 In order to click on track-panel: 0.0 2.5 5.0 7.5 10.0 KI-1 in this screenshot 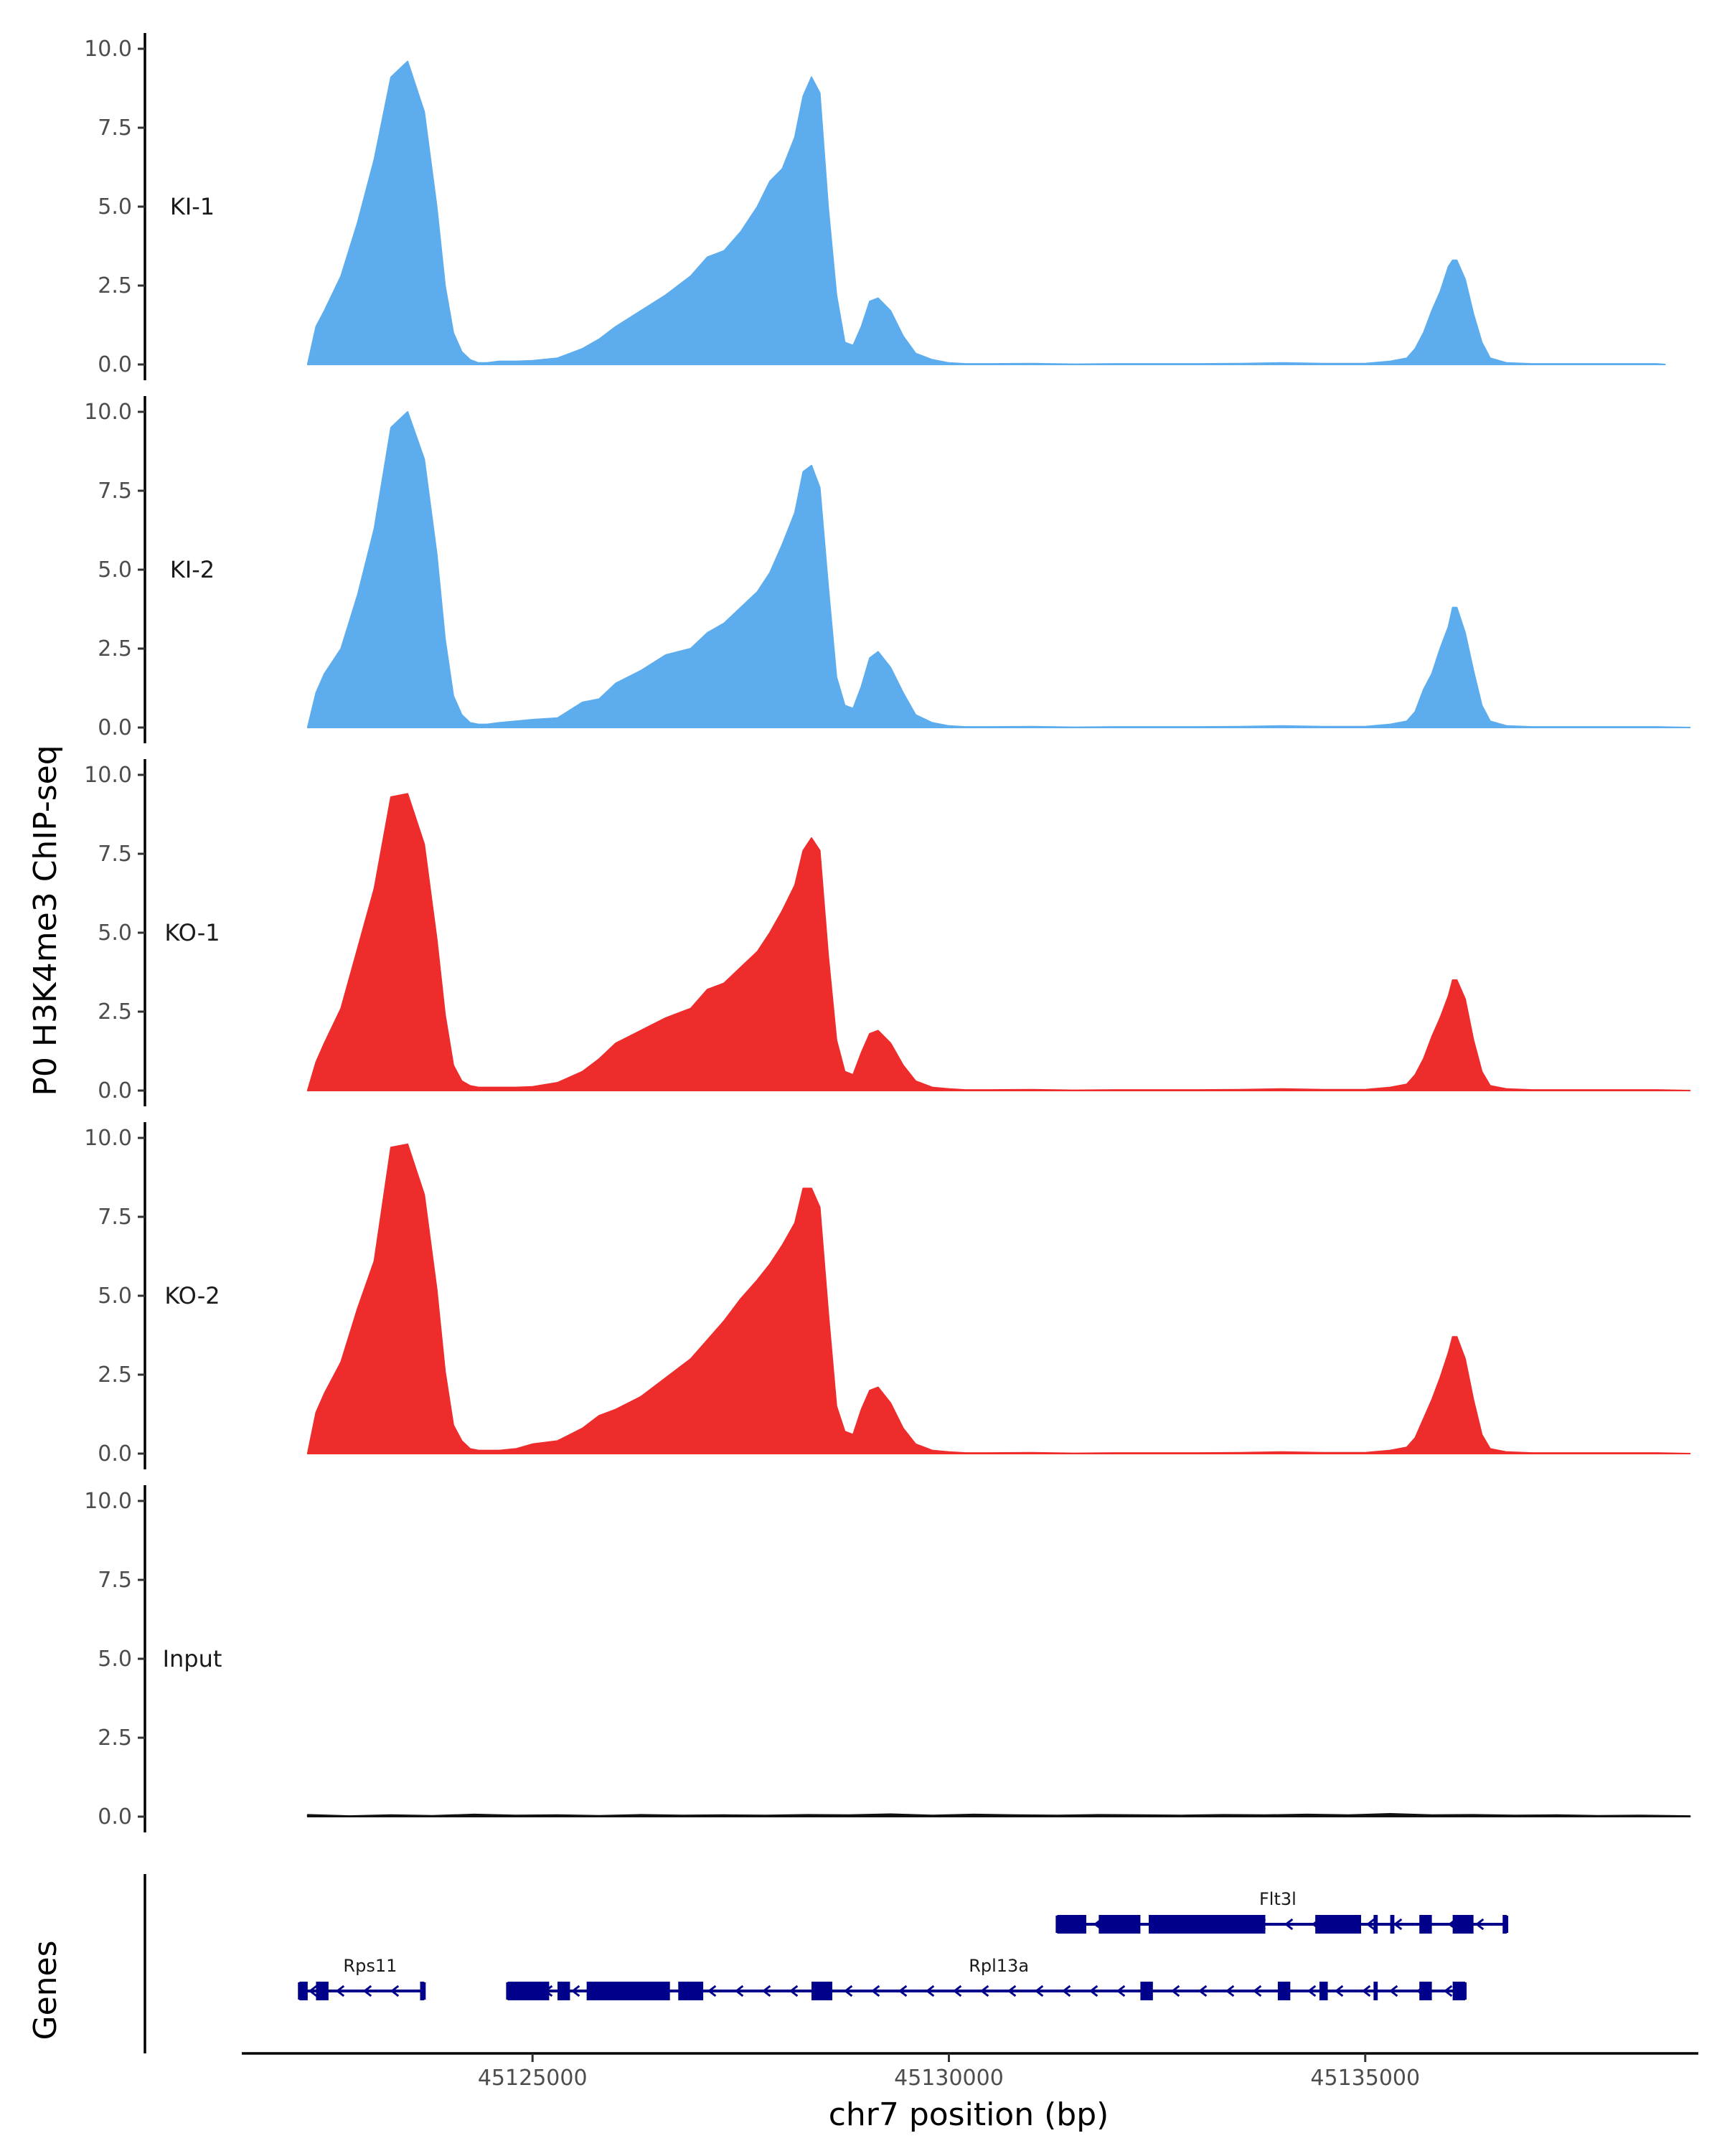, I will do `click(875, 207)`.